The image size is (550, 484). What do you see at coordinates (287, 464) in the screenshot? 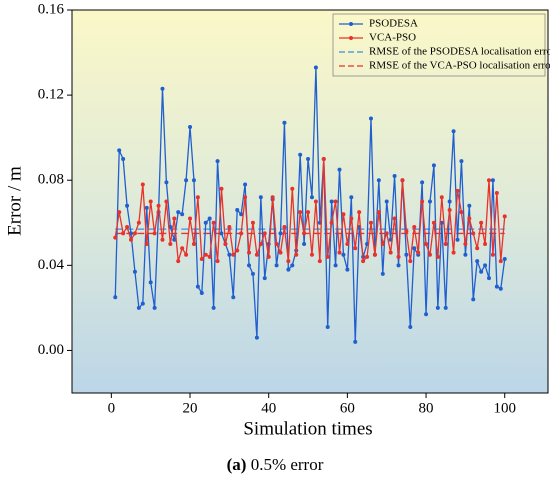
I see `caption-text: 0.5% error` at bounding box center [287, 464].